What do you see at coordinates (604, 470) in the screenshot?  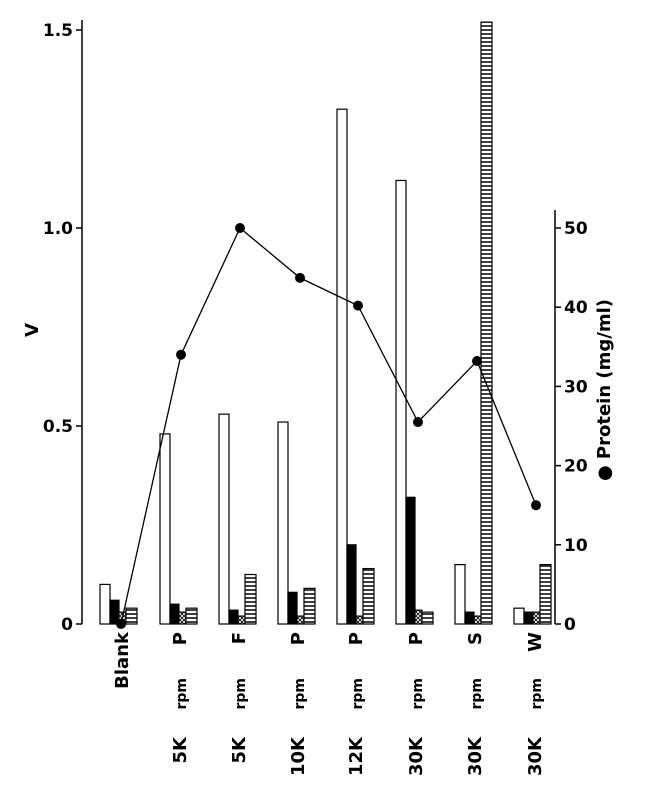 I see `protein-marker-glyph: ●` at bounding box center [604, 470].